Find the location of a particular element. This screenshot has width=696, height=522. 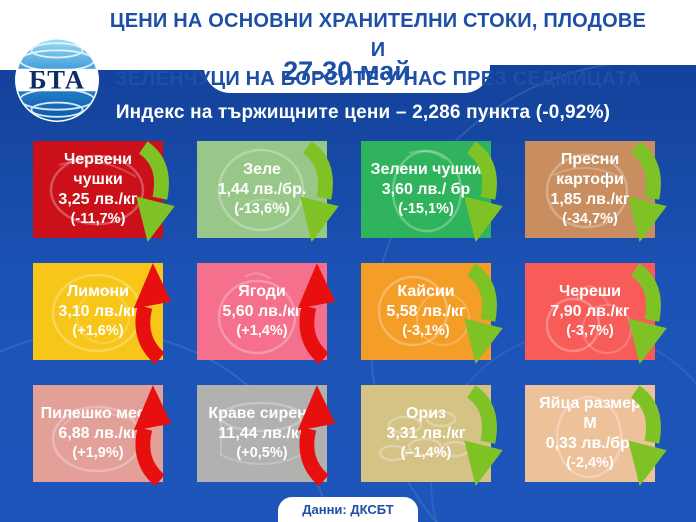

product-name: Зеле is located at coordinates (262, 169).